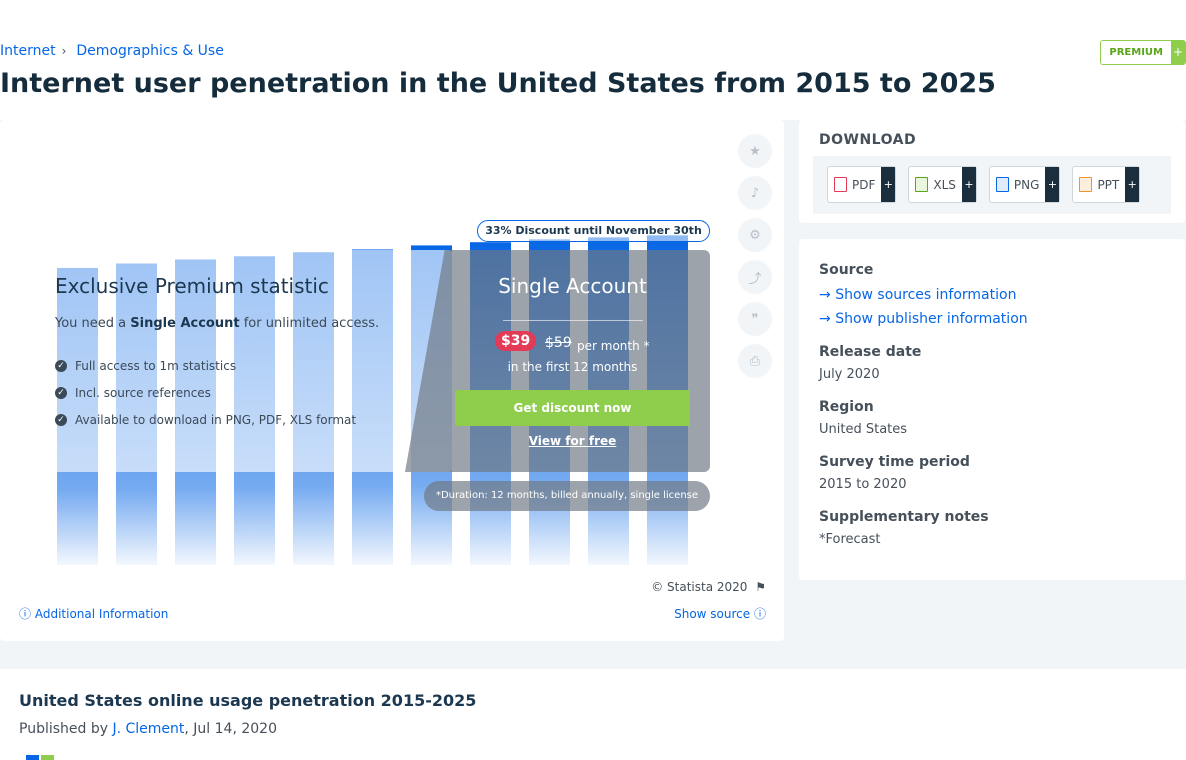  Describe the element at coordinates (572, 367) in the screenshot. I see `first-months: in the first 12 months` at that location.